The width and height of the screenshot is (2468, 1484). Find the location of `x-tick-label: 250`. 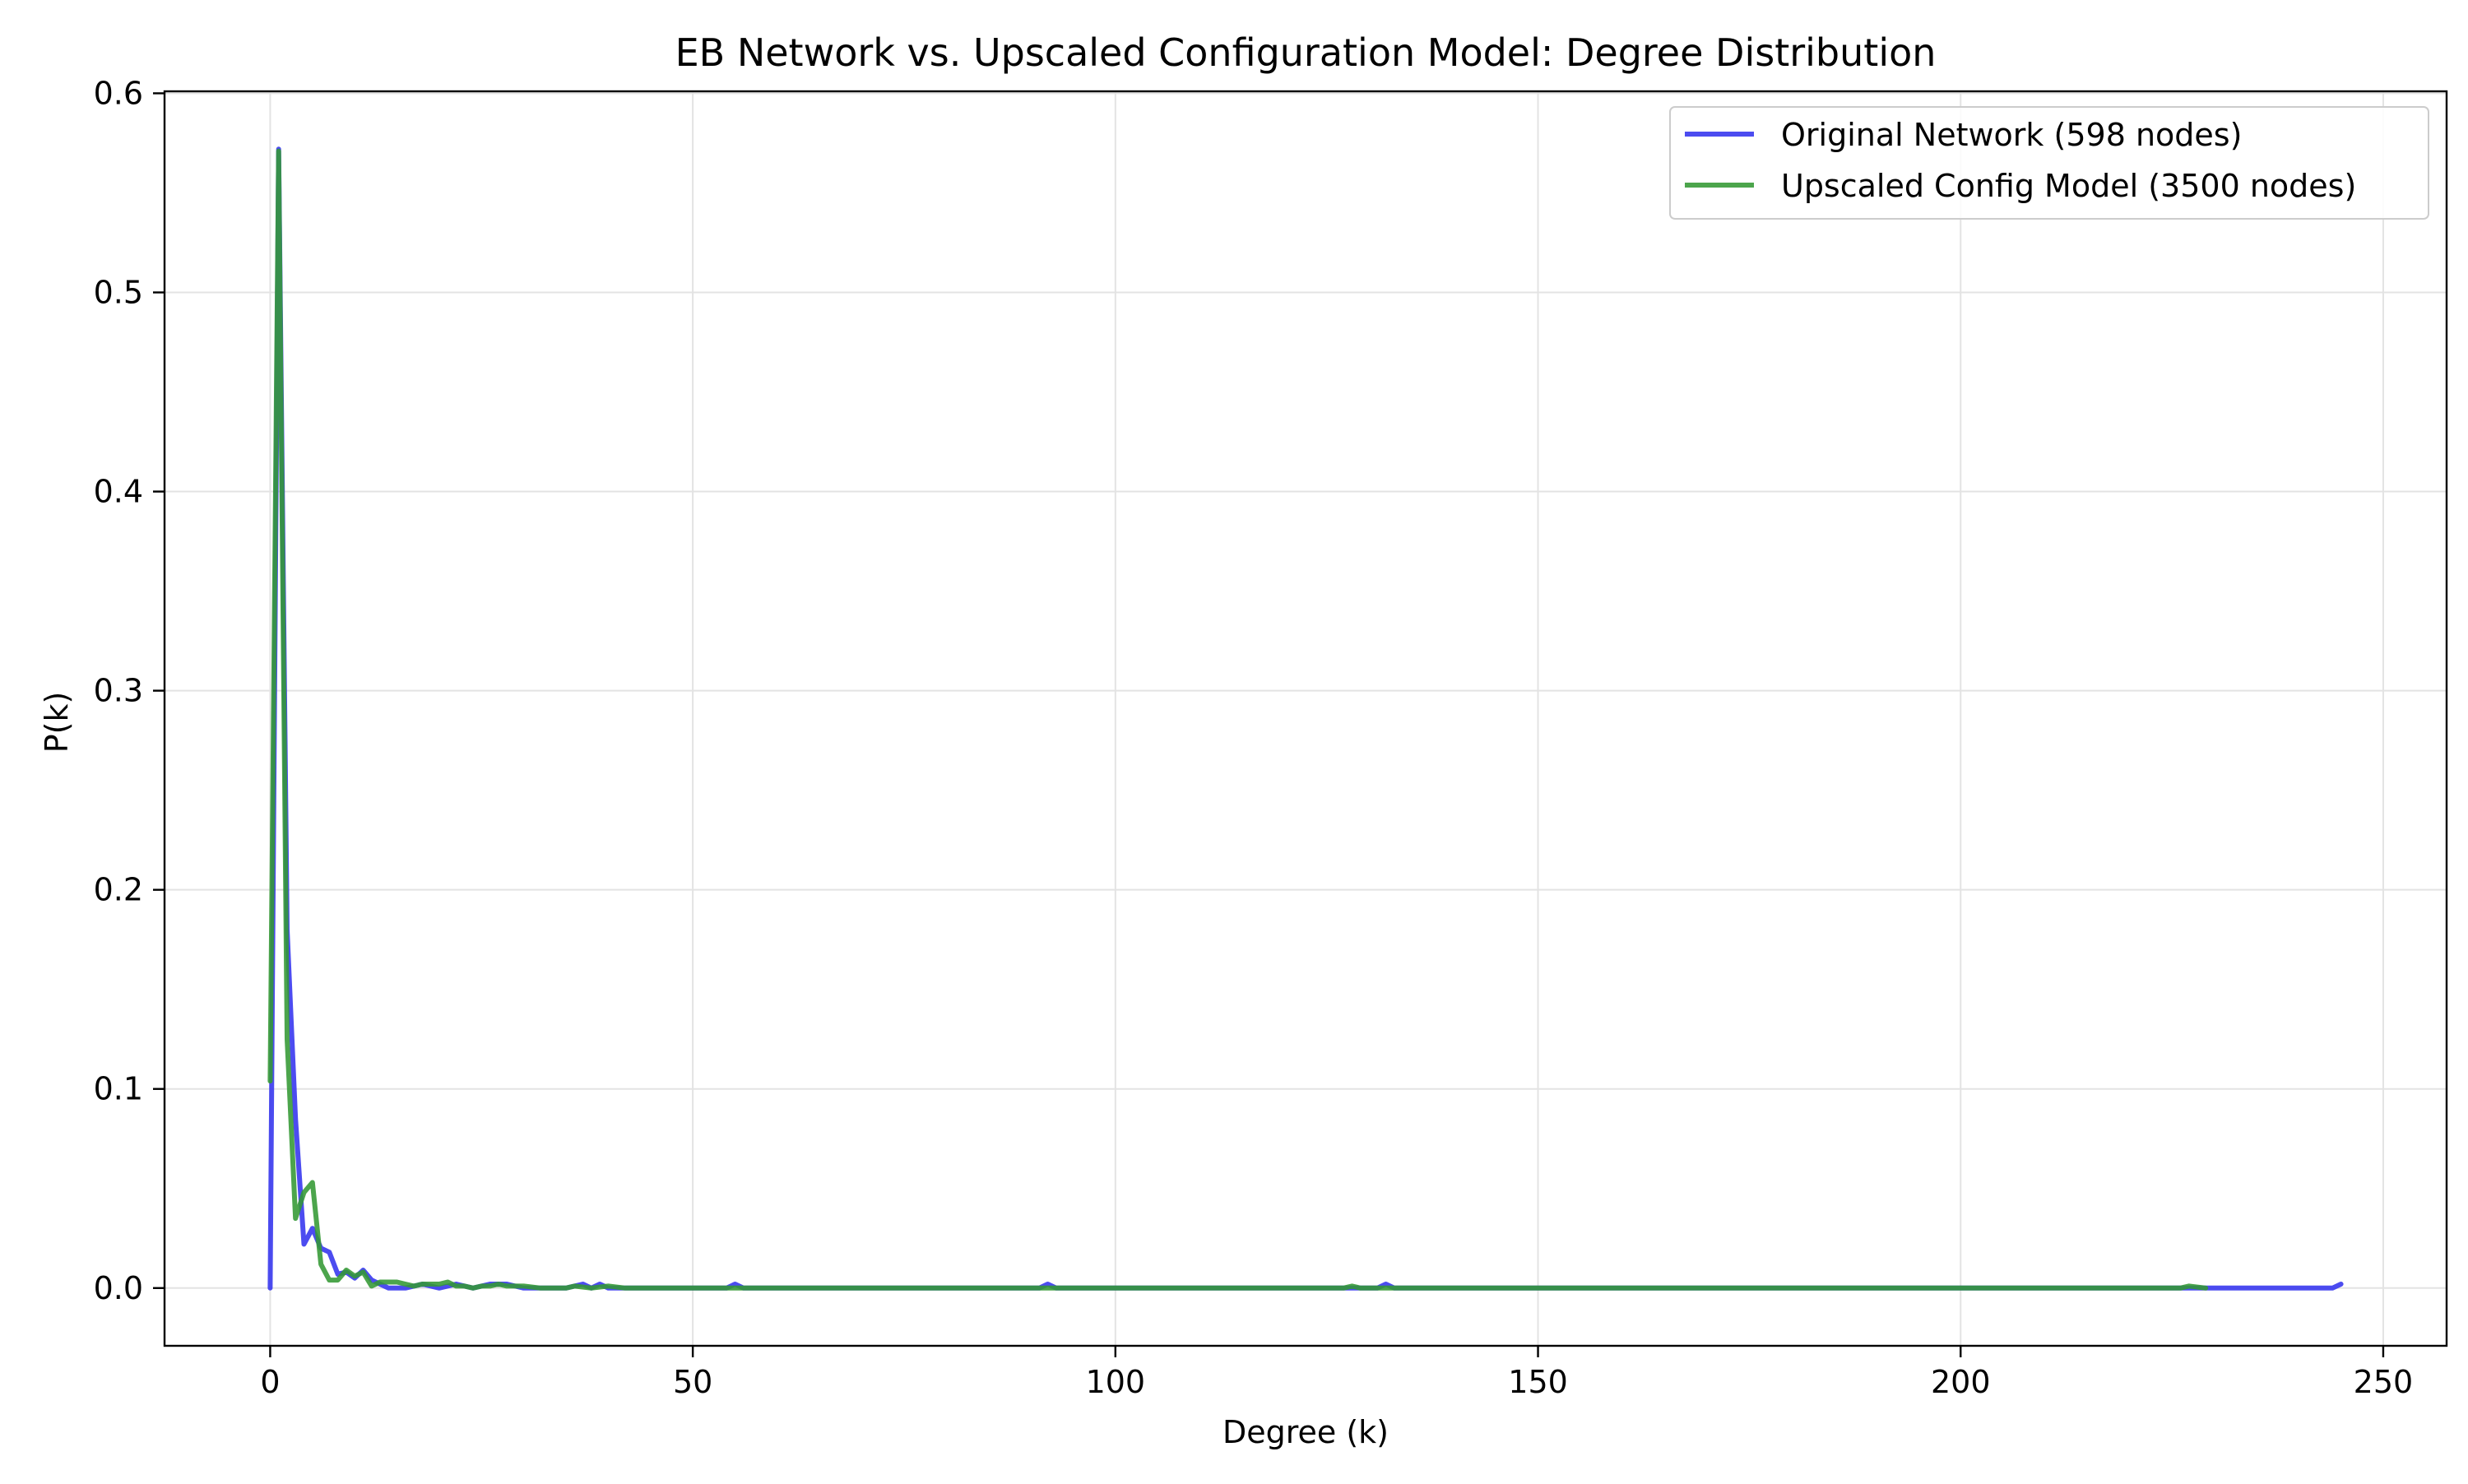

x-tick-label: 250 is located at coordinates (2384, 1382).